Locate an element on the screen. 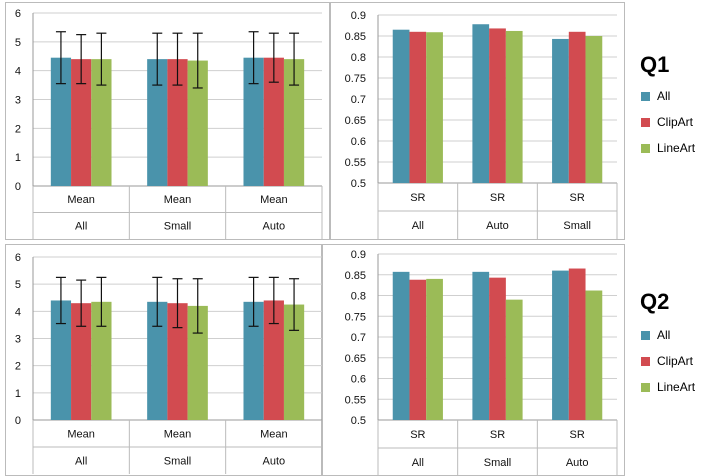 Image resolution: width=715 pixels, height=476 pixels. q1-label: Q1 is located at coordinates (655, 64).